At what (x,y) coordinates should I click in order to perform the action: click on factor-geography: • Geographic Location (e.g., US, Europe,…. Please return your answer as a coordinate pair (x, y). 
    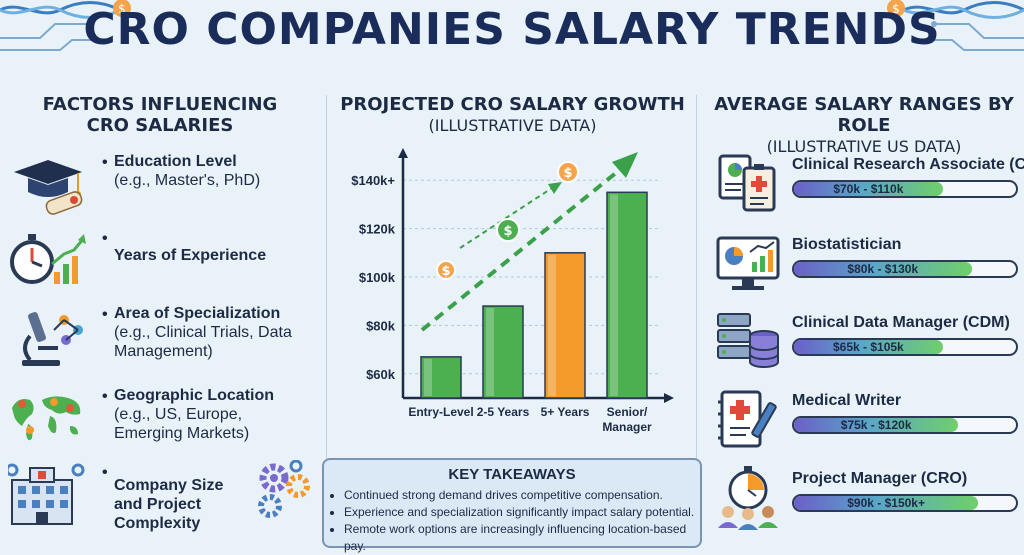
    Looking at the image, I should click on (158, 421).